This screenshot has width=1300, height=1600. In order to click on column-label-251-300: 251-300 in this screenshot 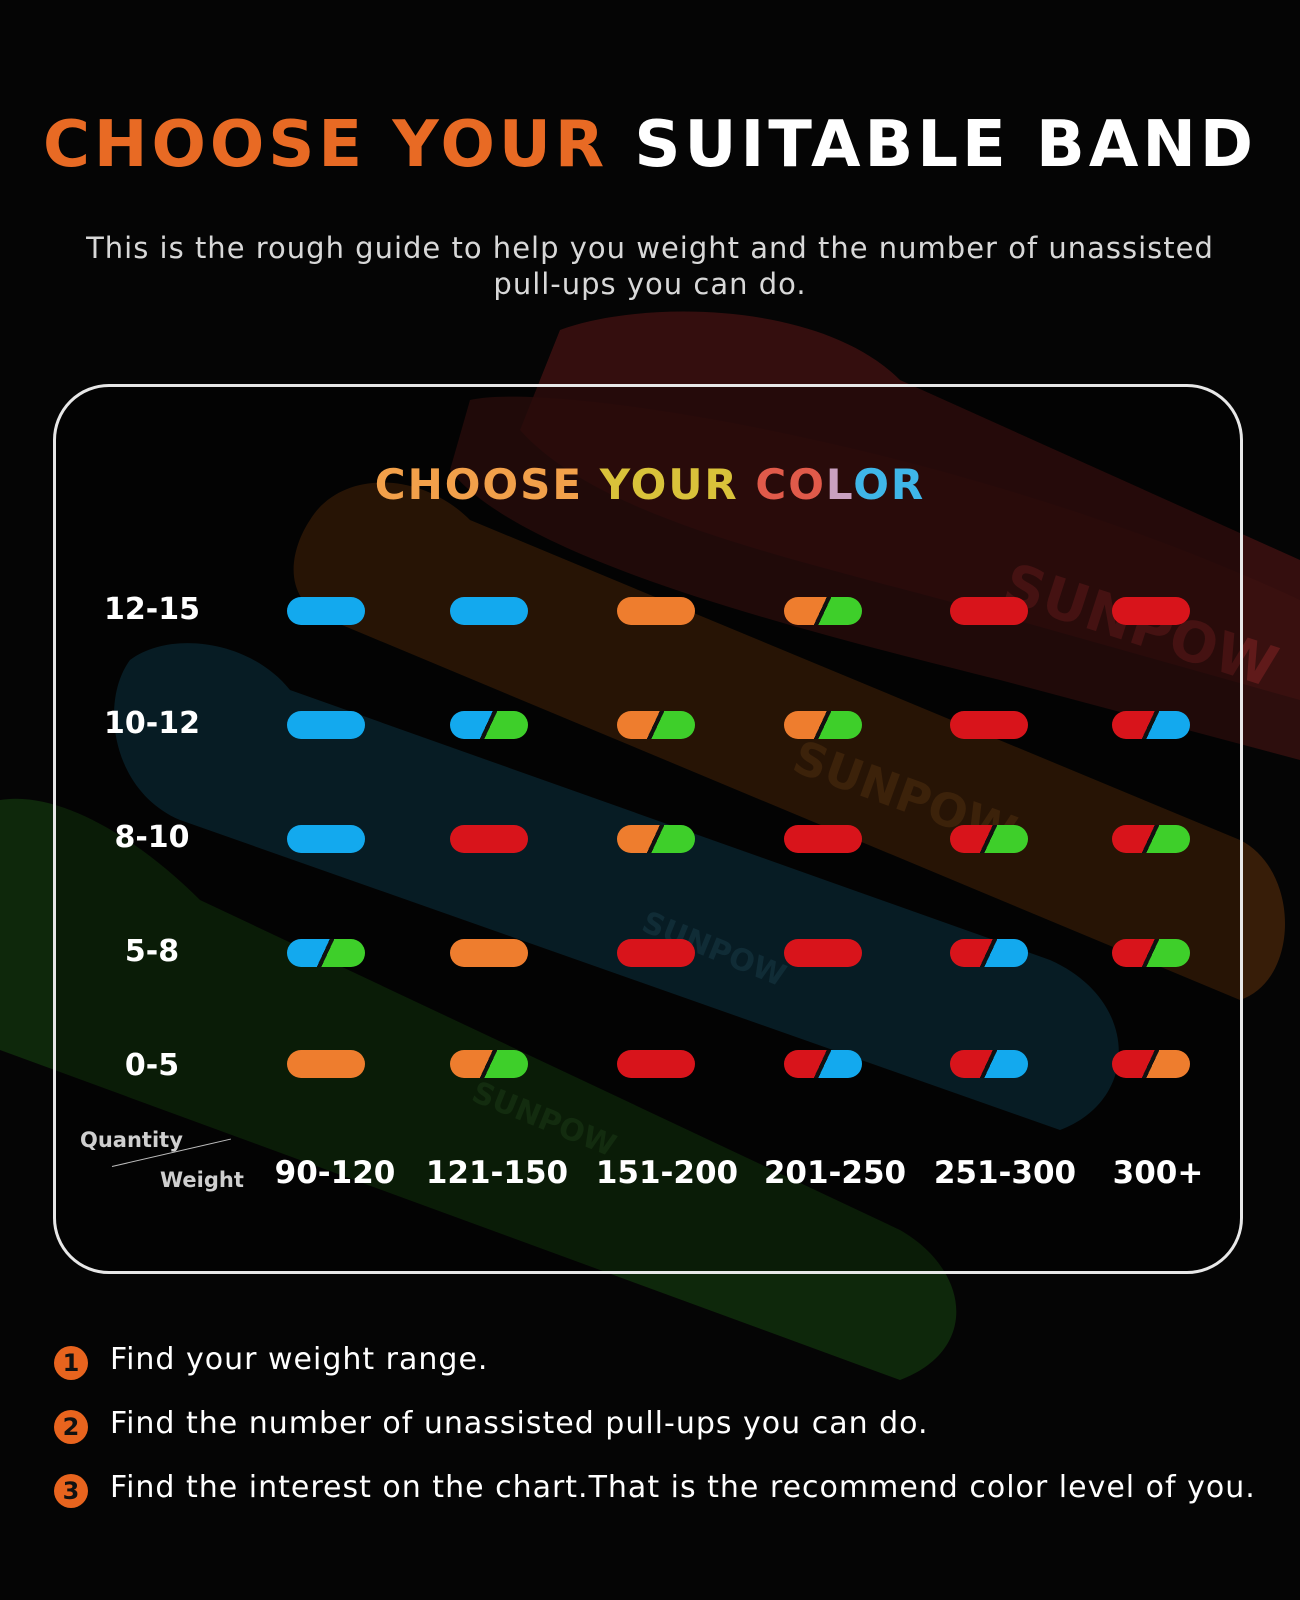, I will do `click(1005, 1173)`.